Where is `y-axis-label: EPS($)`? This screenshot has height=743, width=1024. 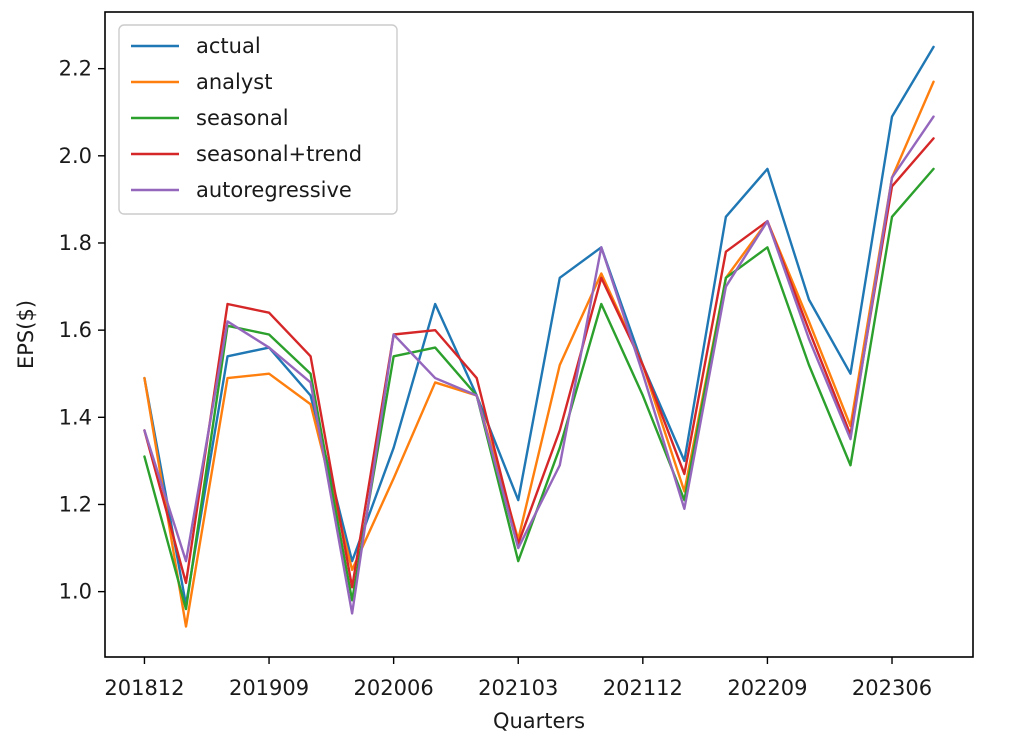 y-axis-label: EPS($) is located at coordinates (26, 334).